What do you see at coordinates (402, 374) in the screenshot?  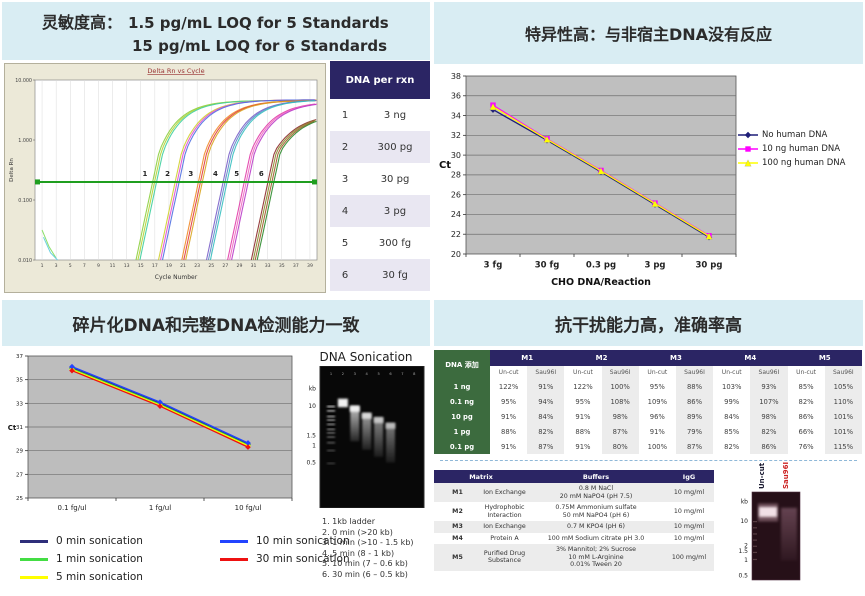 I see `svg-text: 7` at bounding box center [402, 374].